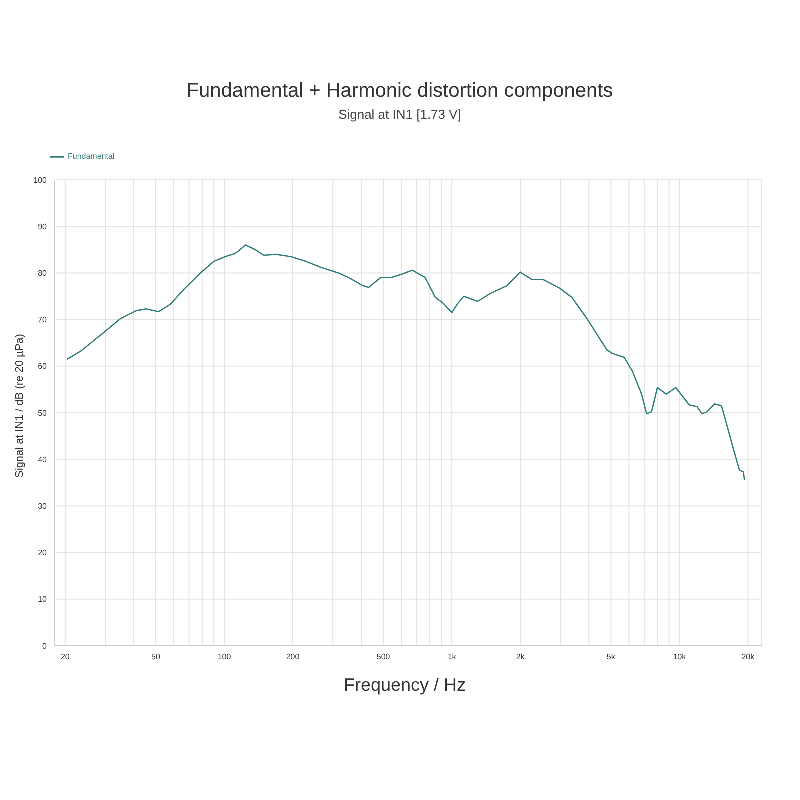 The image size is (800, 800). What do you see at coordinates (43, 227) in the screenshot?
I see `y-tick-label: 90` at bounding box center [43, 227].